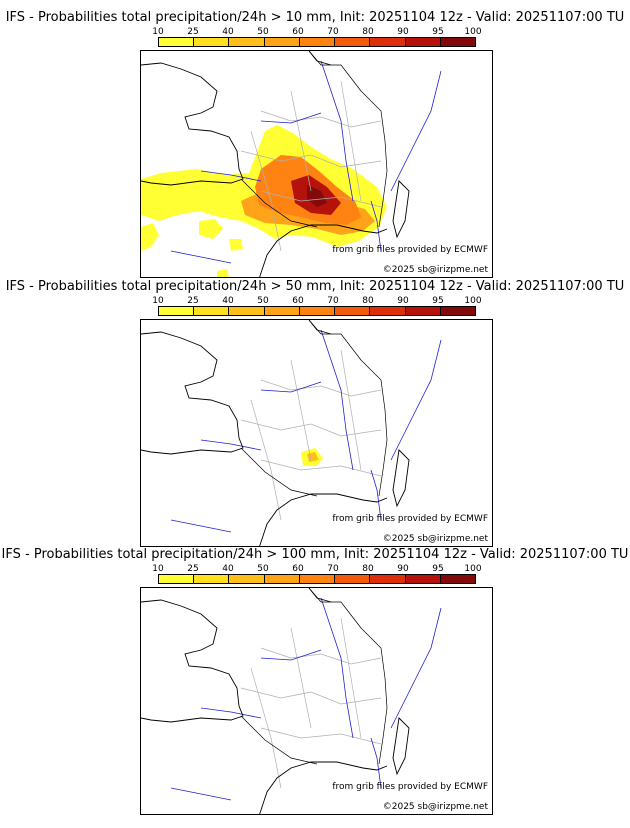 The image size is (630, 828). What do you see at coordinates (150, 237) in the screenshot?
I see `rain-patch-west` at bounding box center [150, 237].